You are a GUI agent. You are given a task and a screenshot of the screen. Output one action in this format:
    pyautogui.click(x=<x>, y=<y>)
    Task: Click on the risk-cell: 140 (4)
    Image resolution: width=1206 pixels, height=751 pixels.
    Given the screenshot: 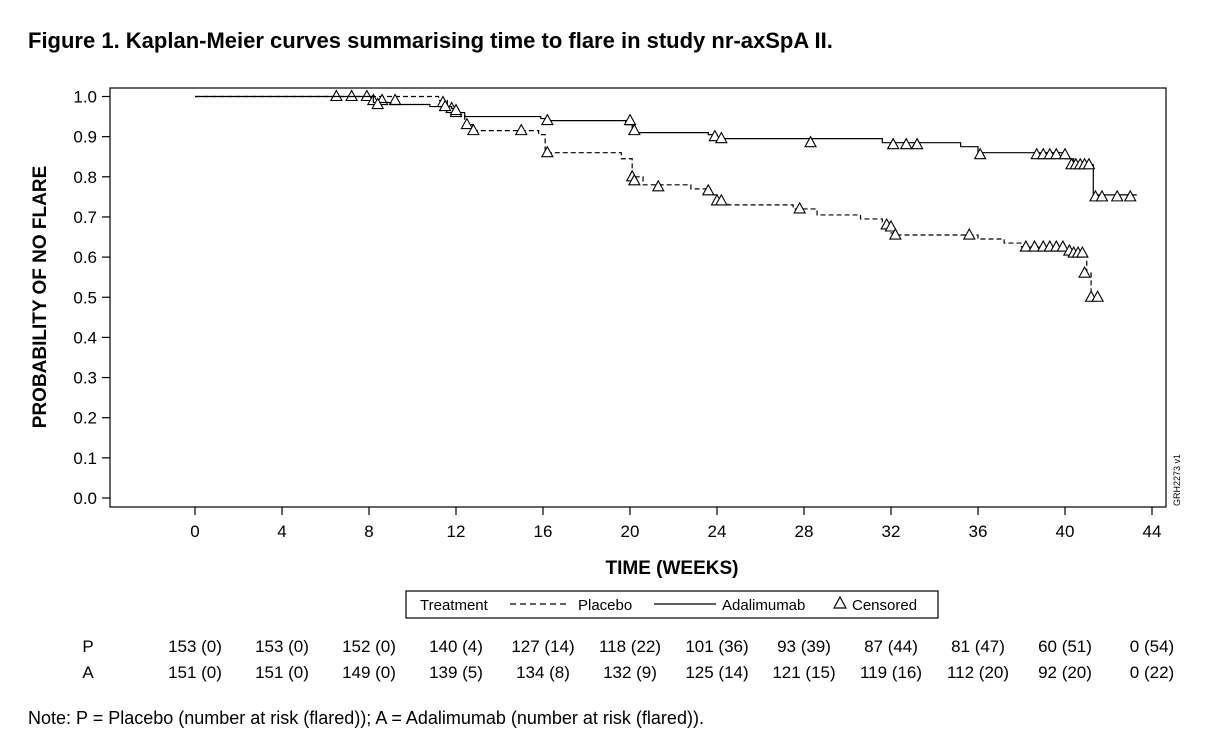 What is the action you would take?
    pyautogui.click(x=456, y=646)
    